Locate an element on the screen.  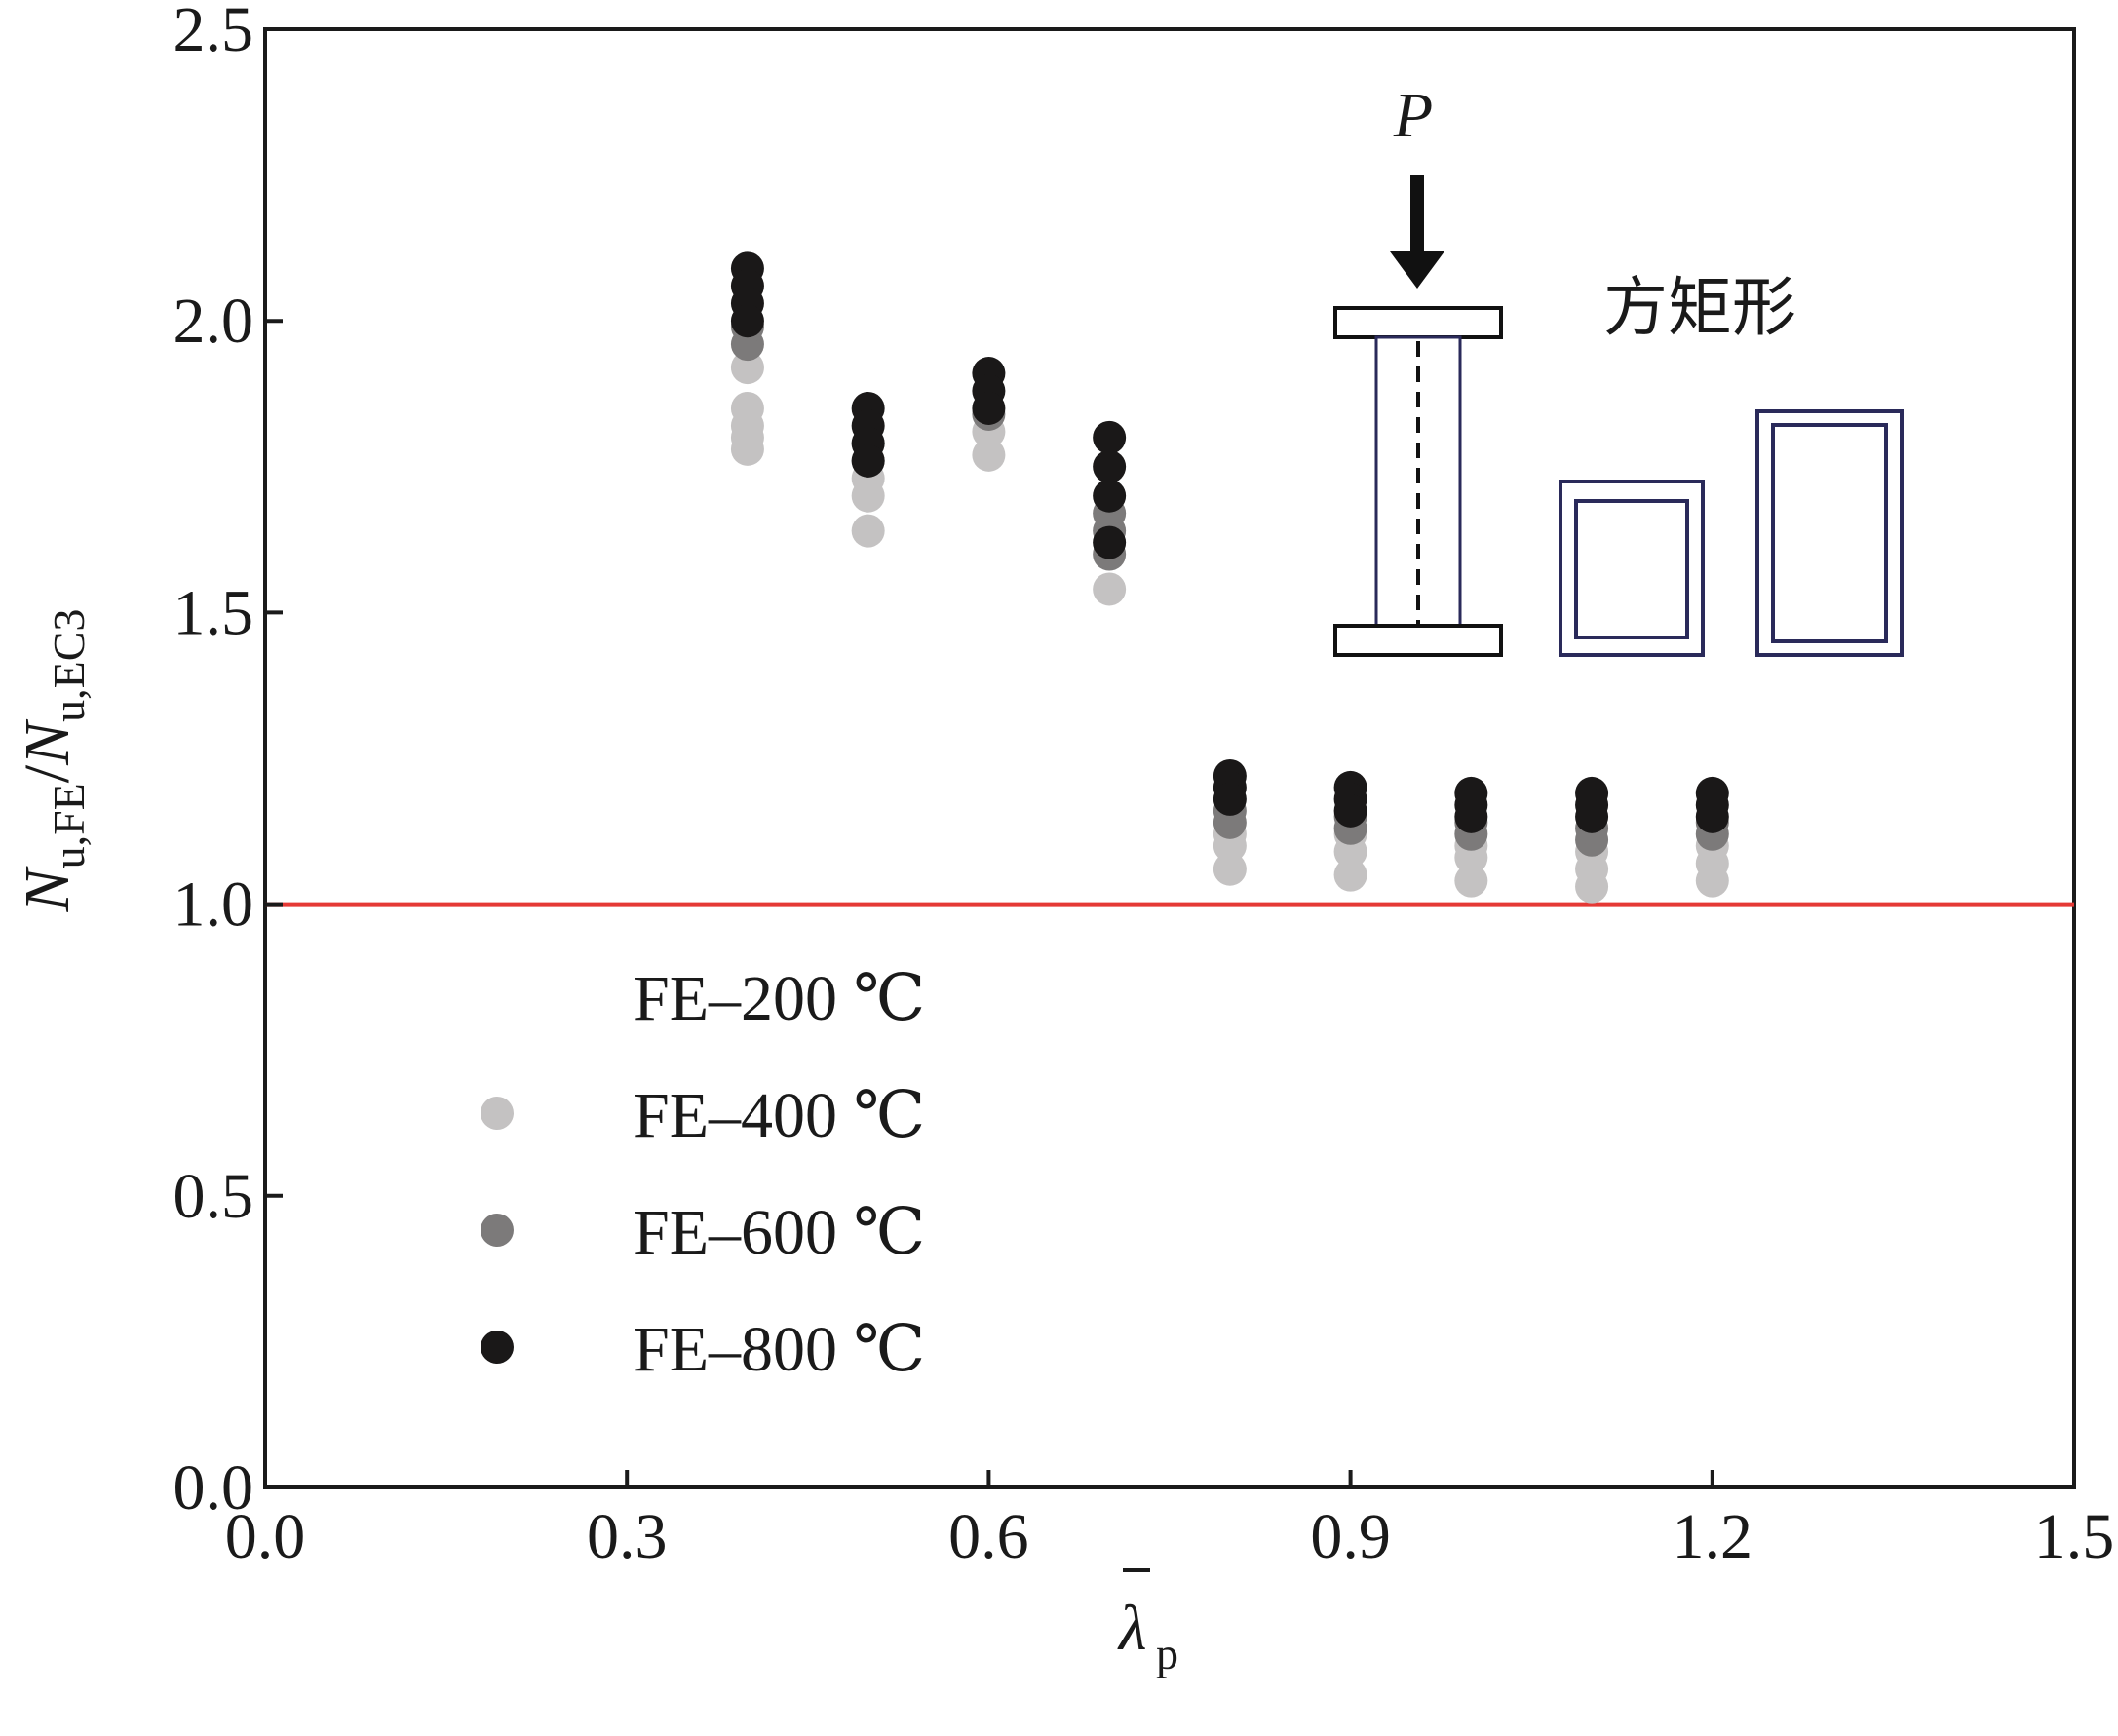
load-arrow-icon is located at coordinates (1417, 232).